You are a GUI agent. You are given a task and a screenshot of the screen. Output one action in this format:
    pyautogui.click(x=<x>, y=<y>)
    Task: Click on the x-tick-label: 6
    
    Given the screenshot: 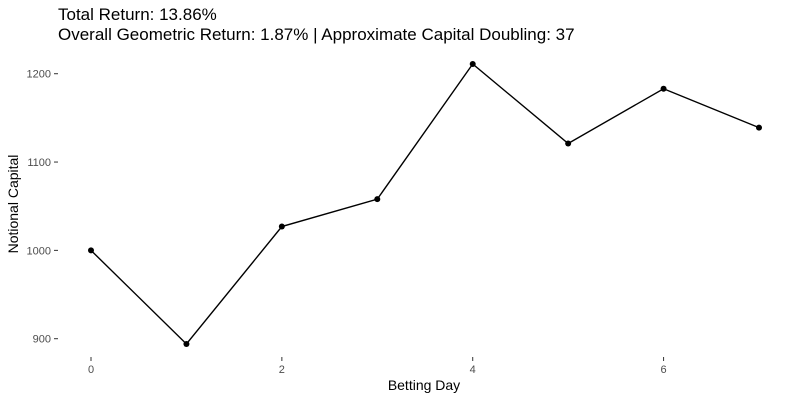 What is the action you would take?
    pyautogui.click(x=664, y=370)
    